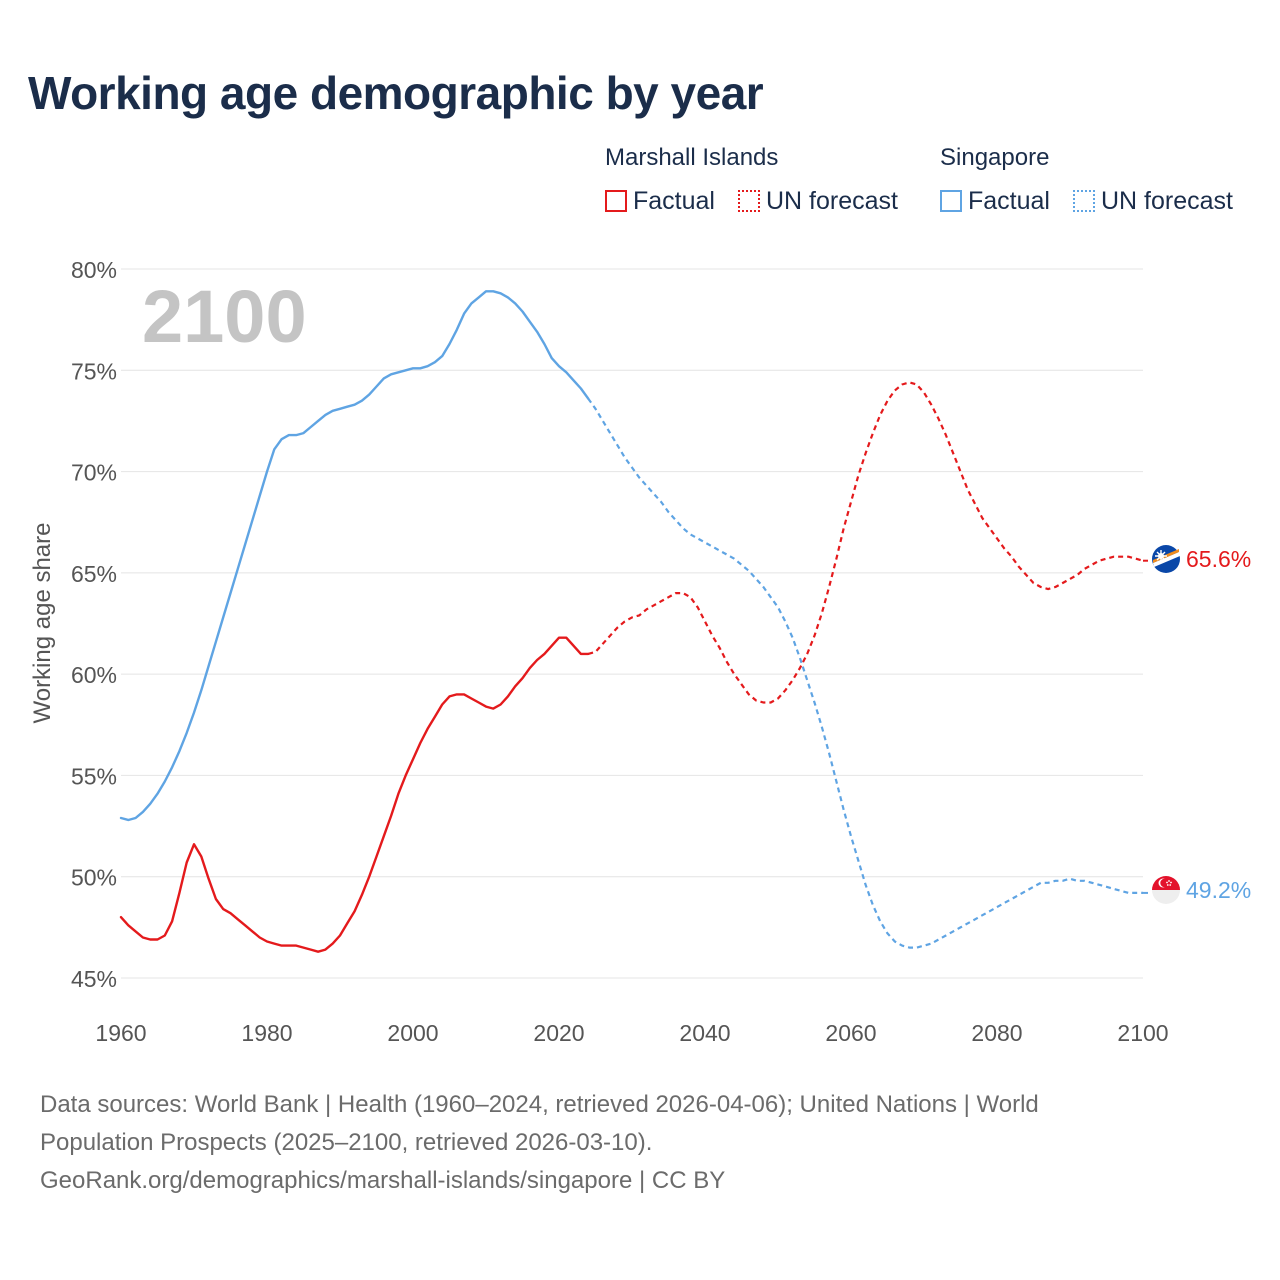  What do you see at coordinates (850, 1033) in the screenshot?
I see `x-tick-label: 2060` at bounding box center [850, 1033].